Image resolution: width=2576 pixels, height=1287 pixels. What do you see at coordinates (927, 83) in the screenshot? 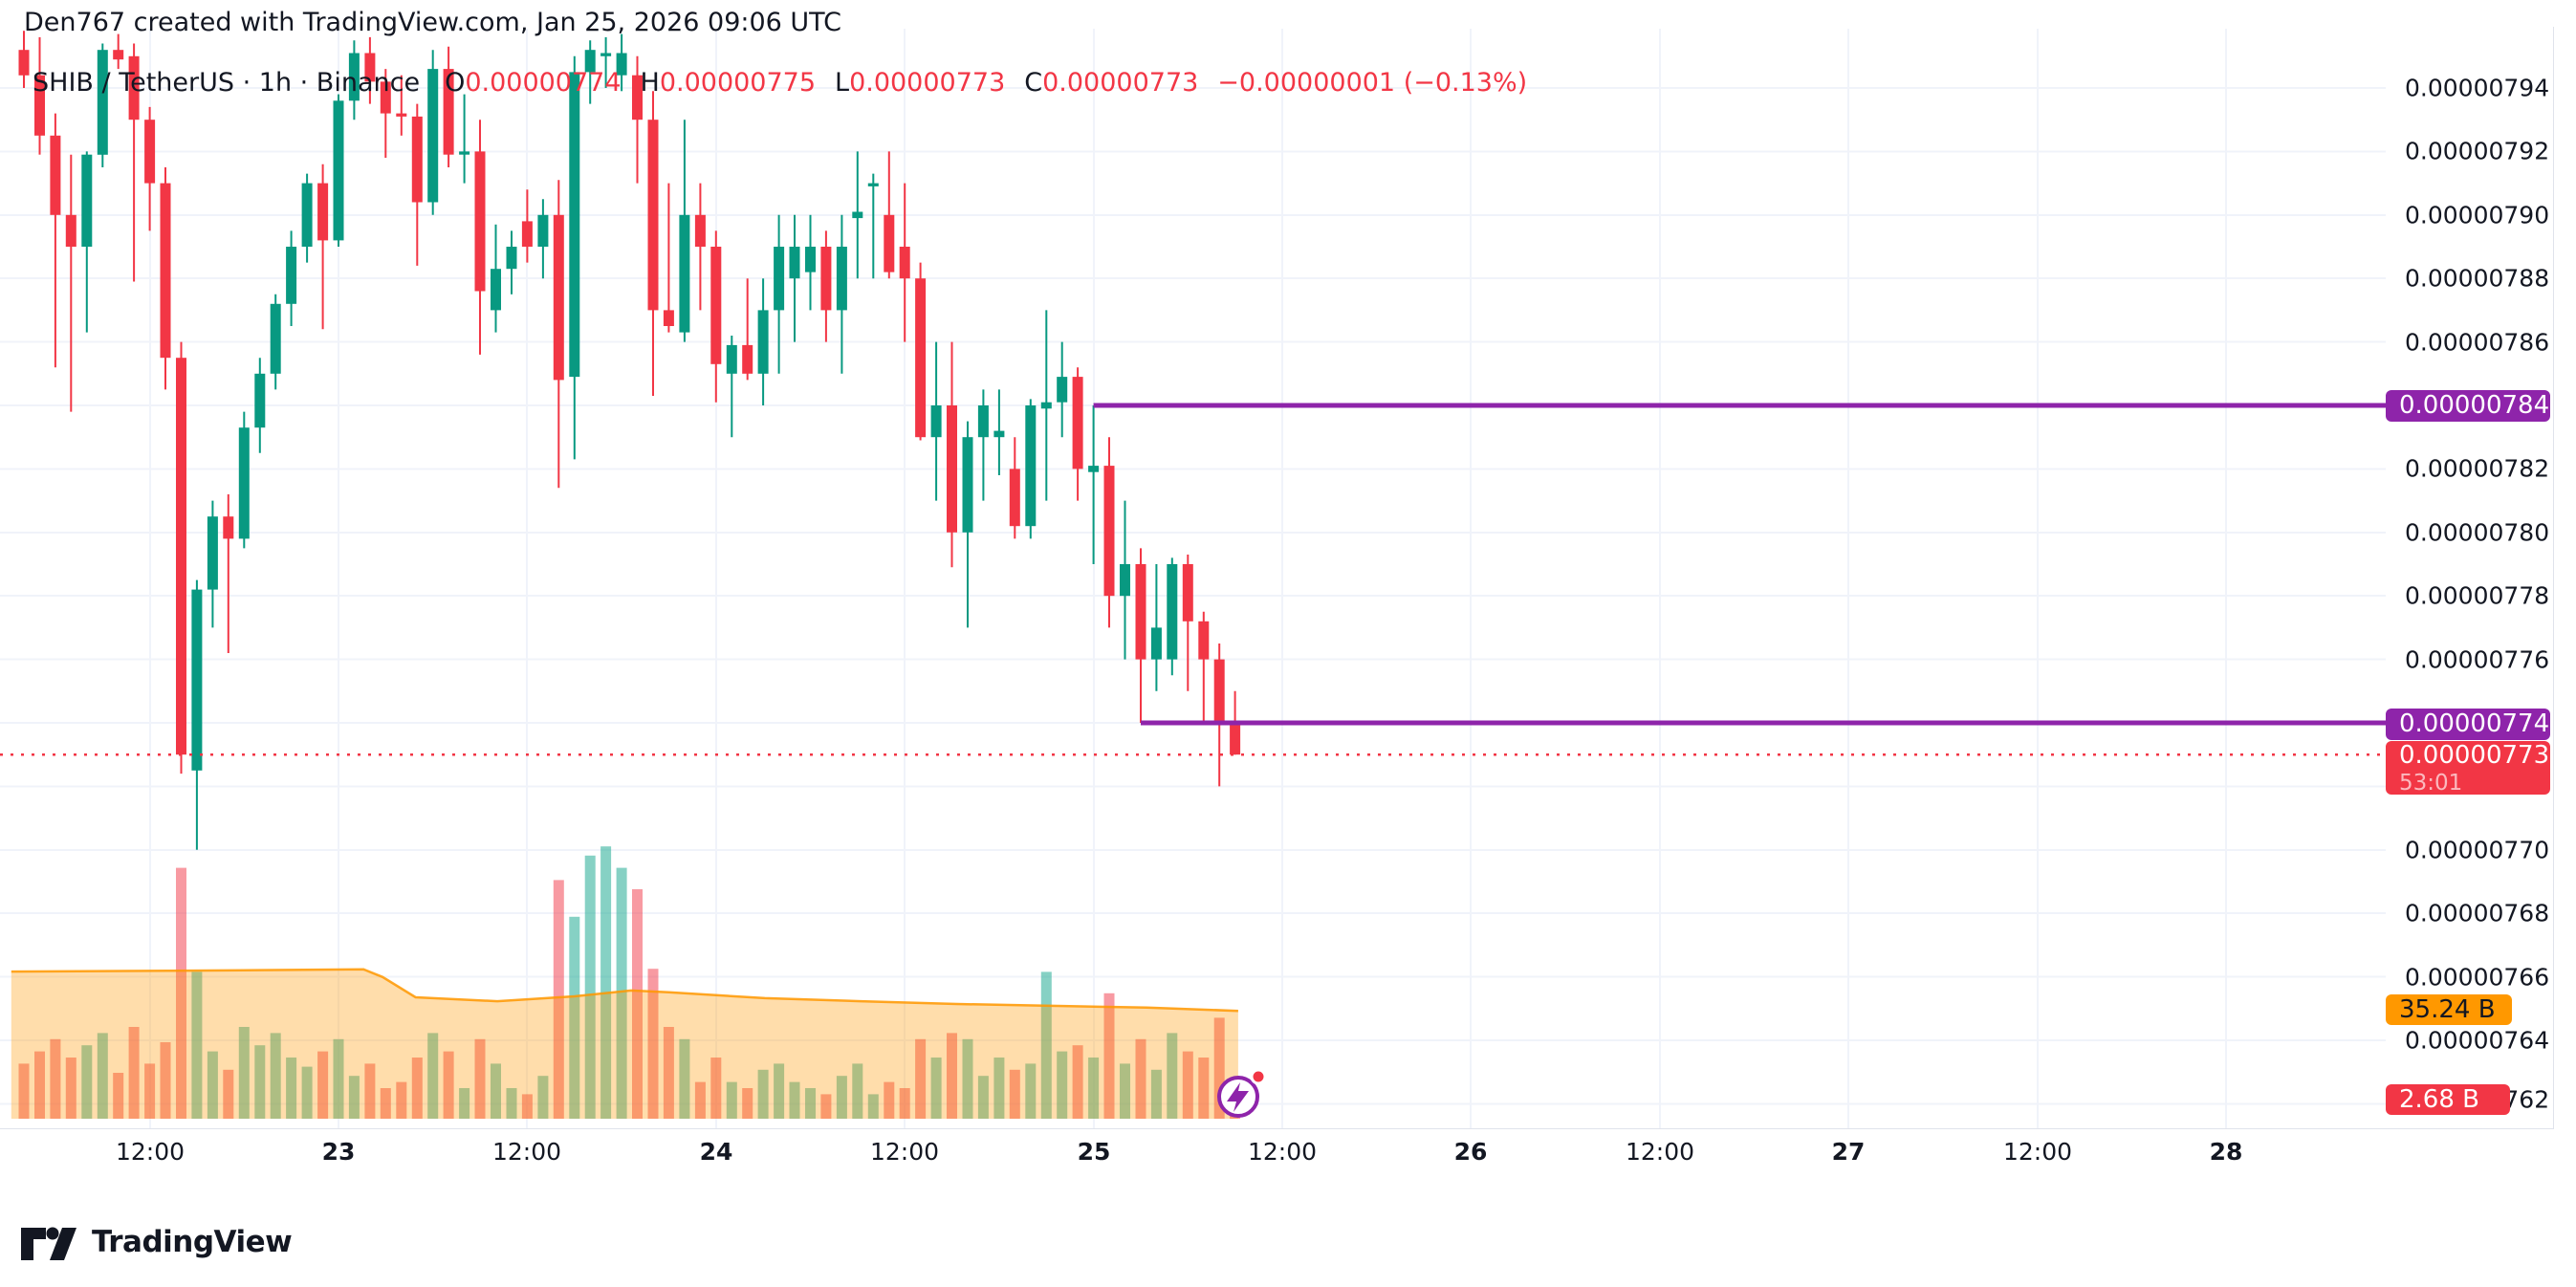
I see `low-value: 0.00000773` at bounding box center [927, 83].